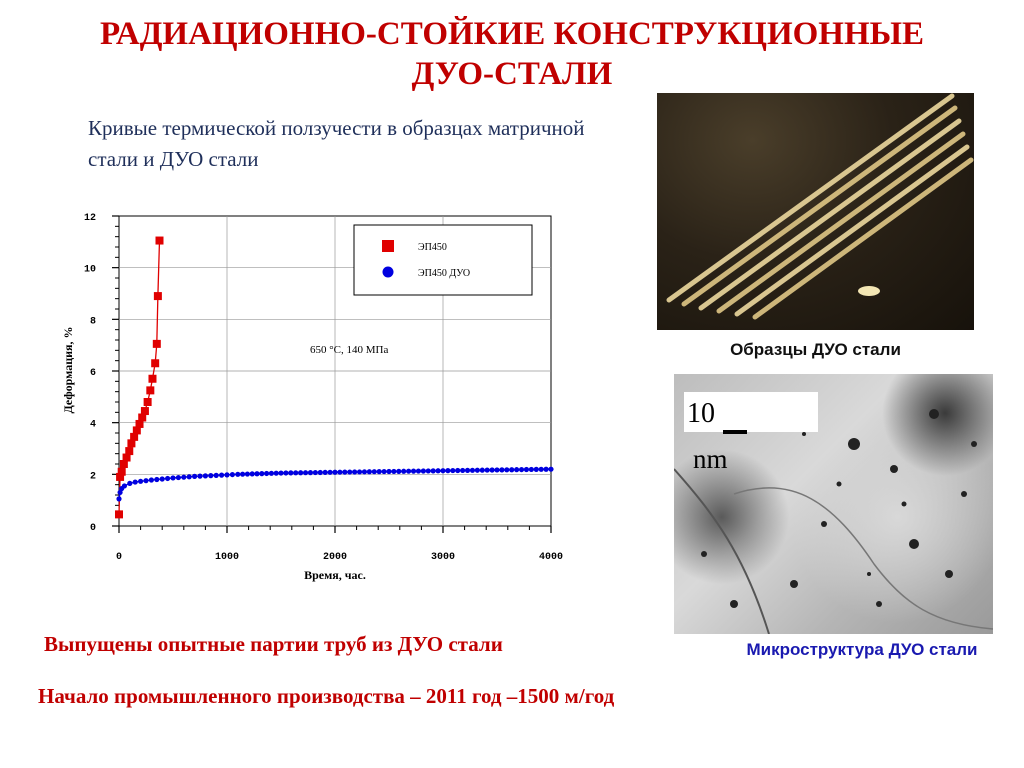 The height and width of the screenshot is (768, 1024). I want to click on y-tick-label: 12, so click(90, 218).